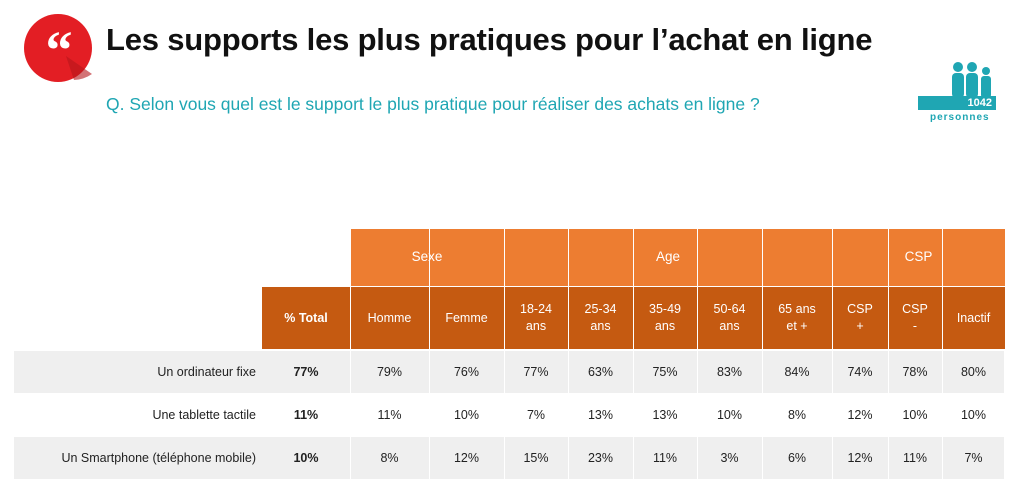  I want to click on table-cell: 63%, so click(600, 371).